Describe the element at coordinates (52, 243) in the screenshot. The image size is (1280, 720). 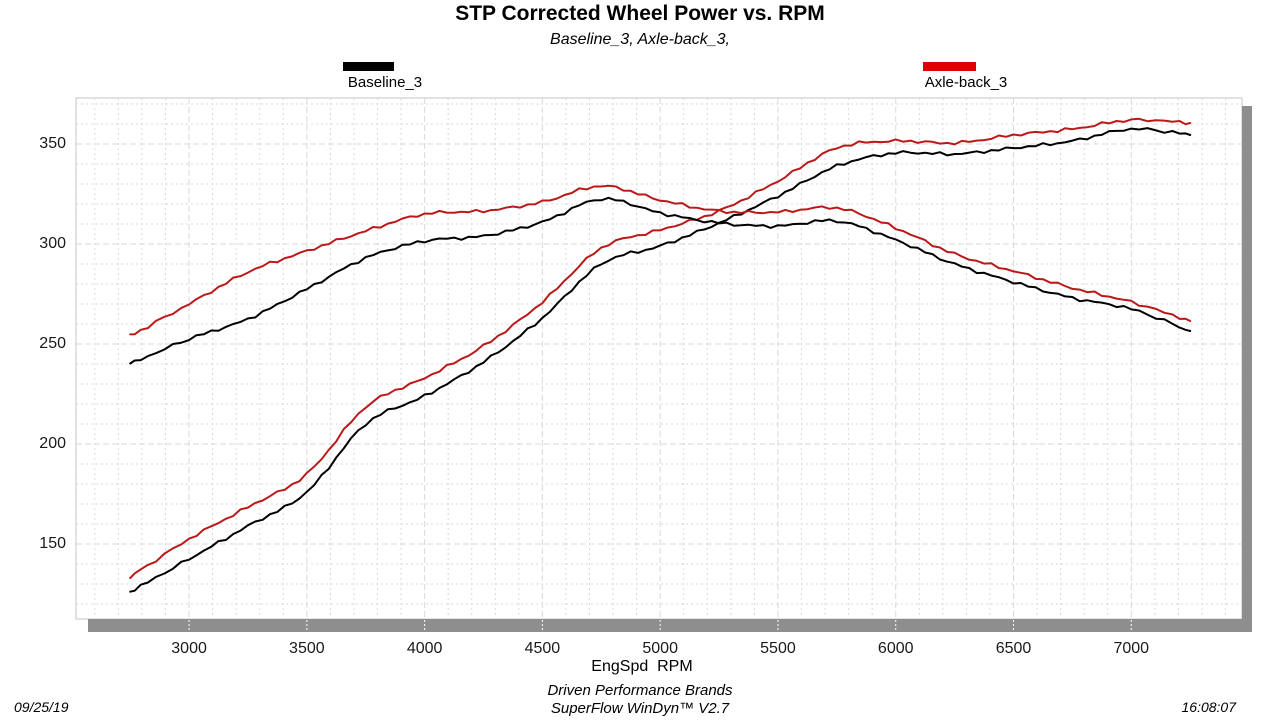
I see `y-tick-label: 300` at that location.